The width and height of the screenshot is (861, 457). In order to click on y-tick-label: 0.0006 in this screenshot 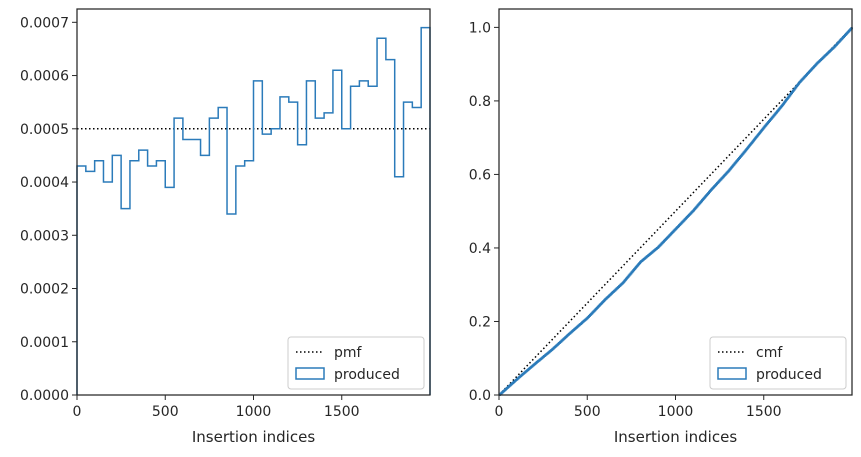, I will do `click(44, 77)`.